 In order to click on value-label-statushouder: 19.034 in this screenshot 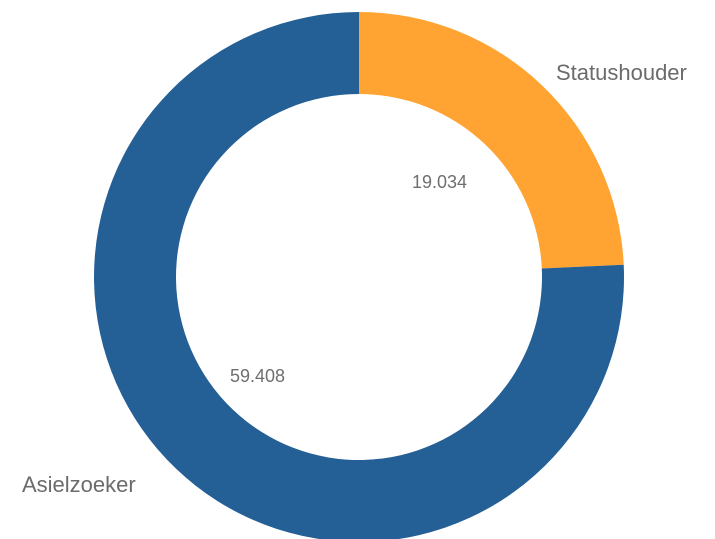, I will do `click(439, 182)`.